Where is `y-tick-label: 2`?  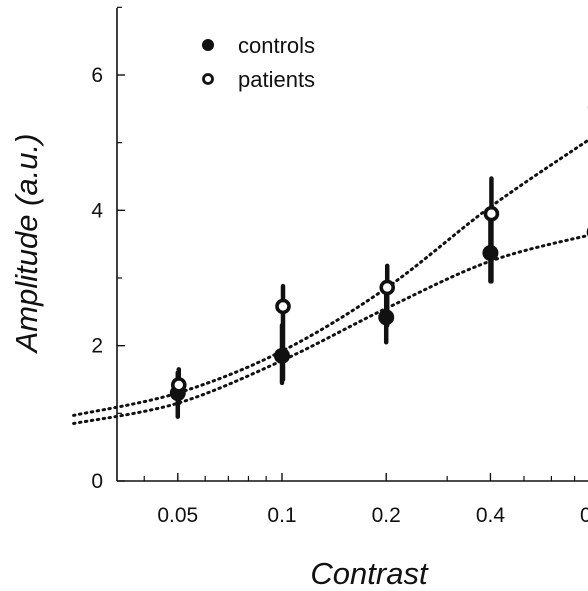
y-tick-label: 2 is located at coordinates (97, 346).